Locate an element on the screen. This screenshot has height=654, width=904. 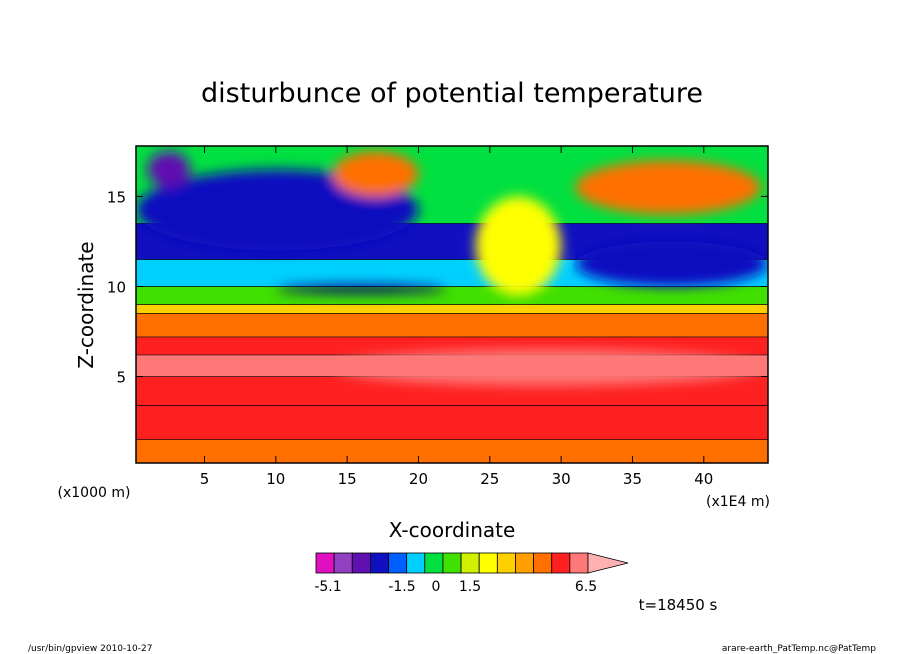
x-tick-label: 40 is located at coordinates (703, 479).